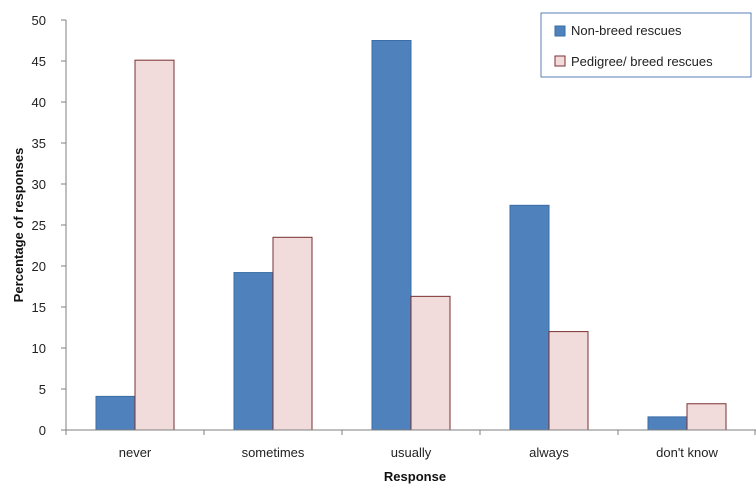  I want to click on y-tick-label: 35, so click(39, 143).